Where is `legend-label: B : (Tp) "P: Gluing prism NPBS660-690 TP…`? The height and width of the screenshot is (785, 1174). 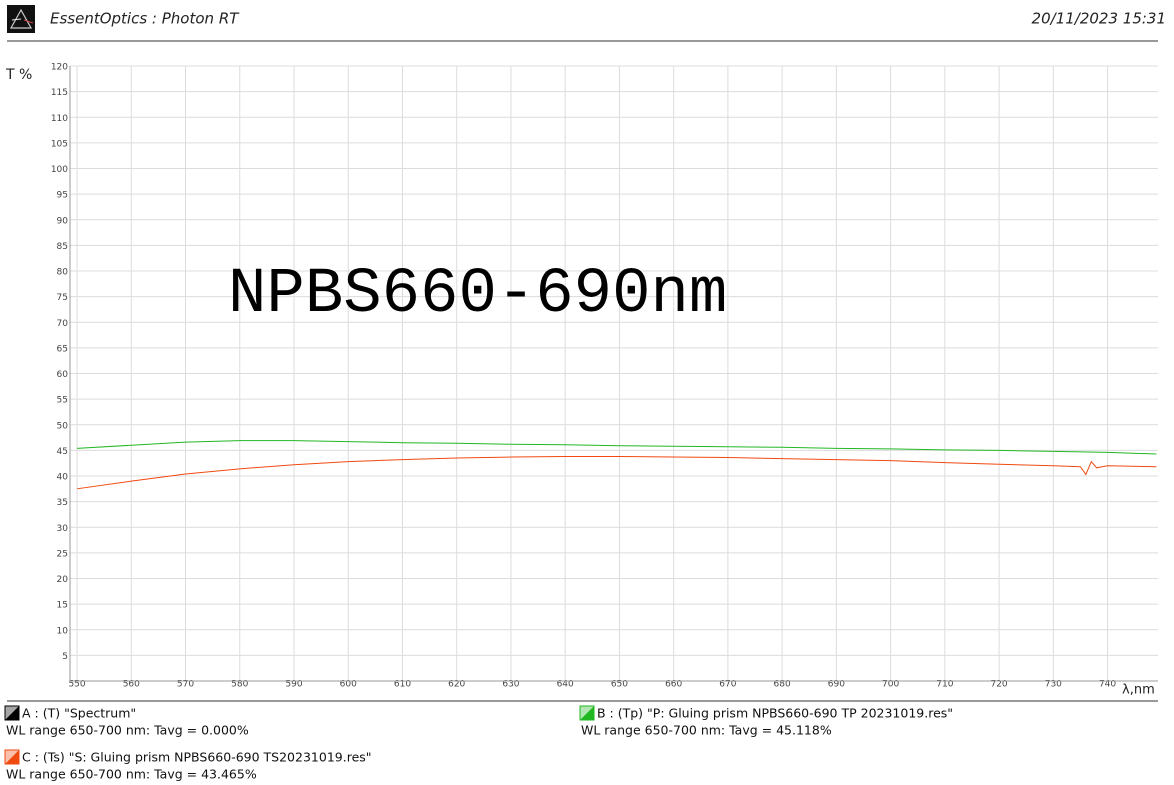
legend-label: B : (Tp) "P: Gluing prism NPBS660-690 TP… is located at coordinates (775, 713).